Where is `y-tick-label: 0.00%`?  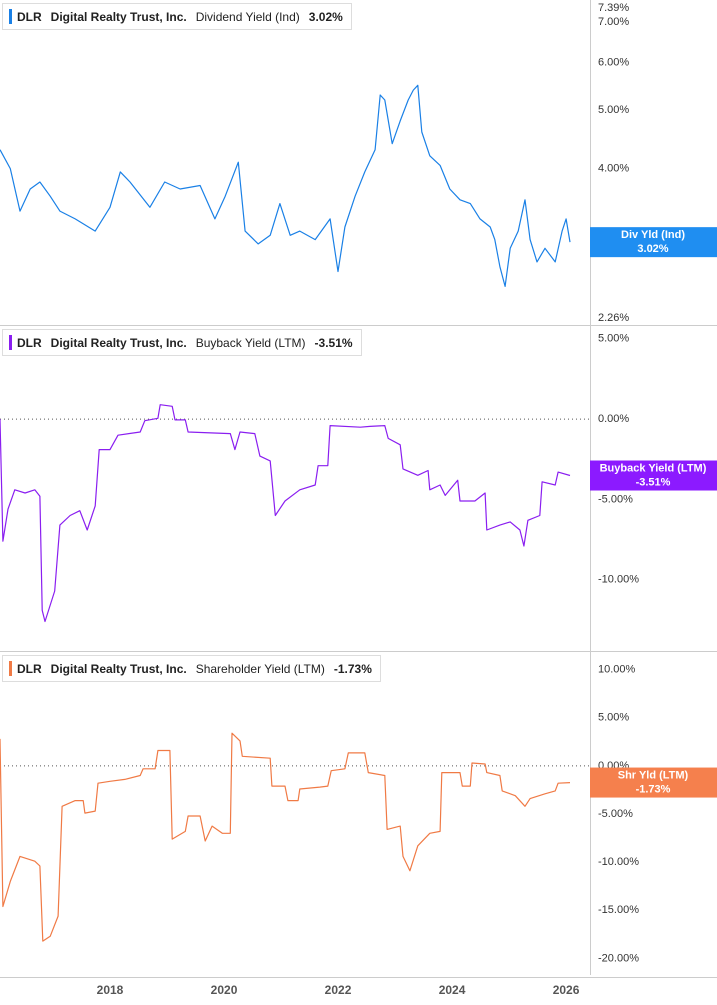
y-tick-label: 0.00% is located at coordinates (613, 419).